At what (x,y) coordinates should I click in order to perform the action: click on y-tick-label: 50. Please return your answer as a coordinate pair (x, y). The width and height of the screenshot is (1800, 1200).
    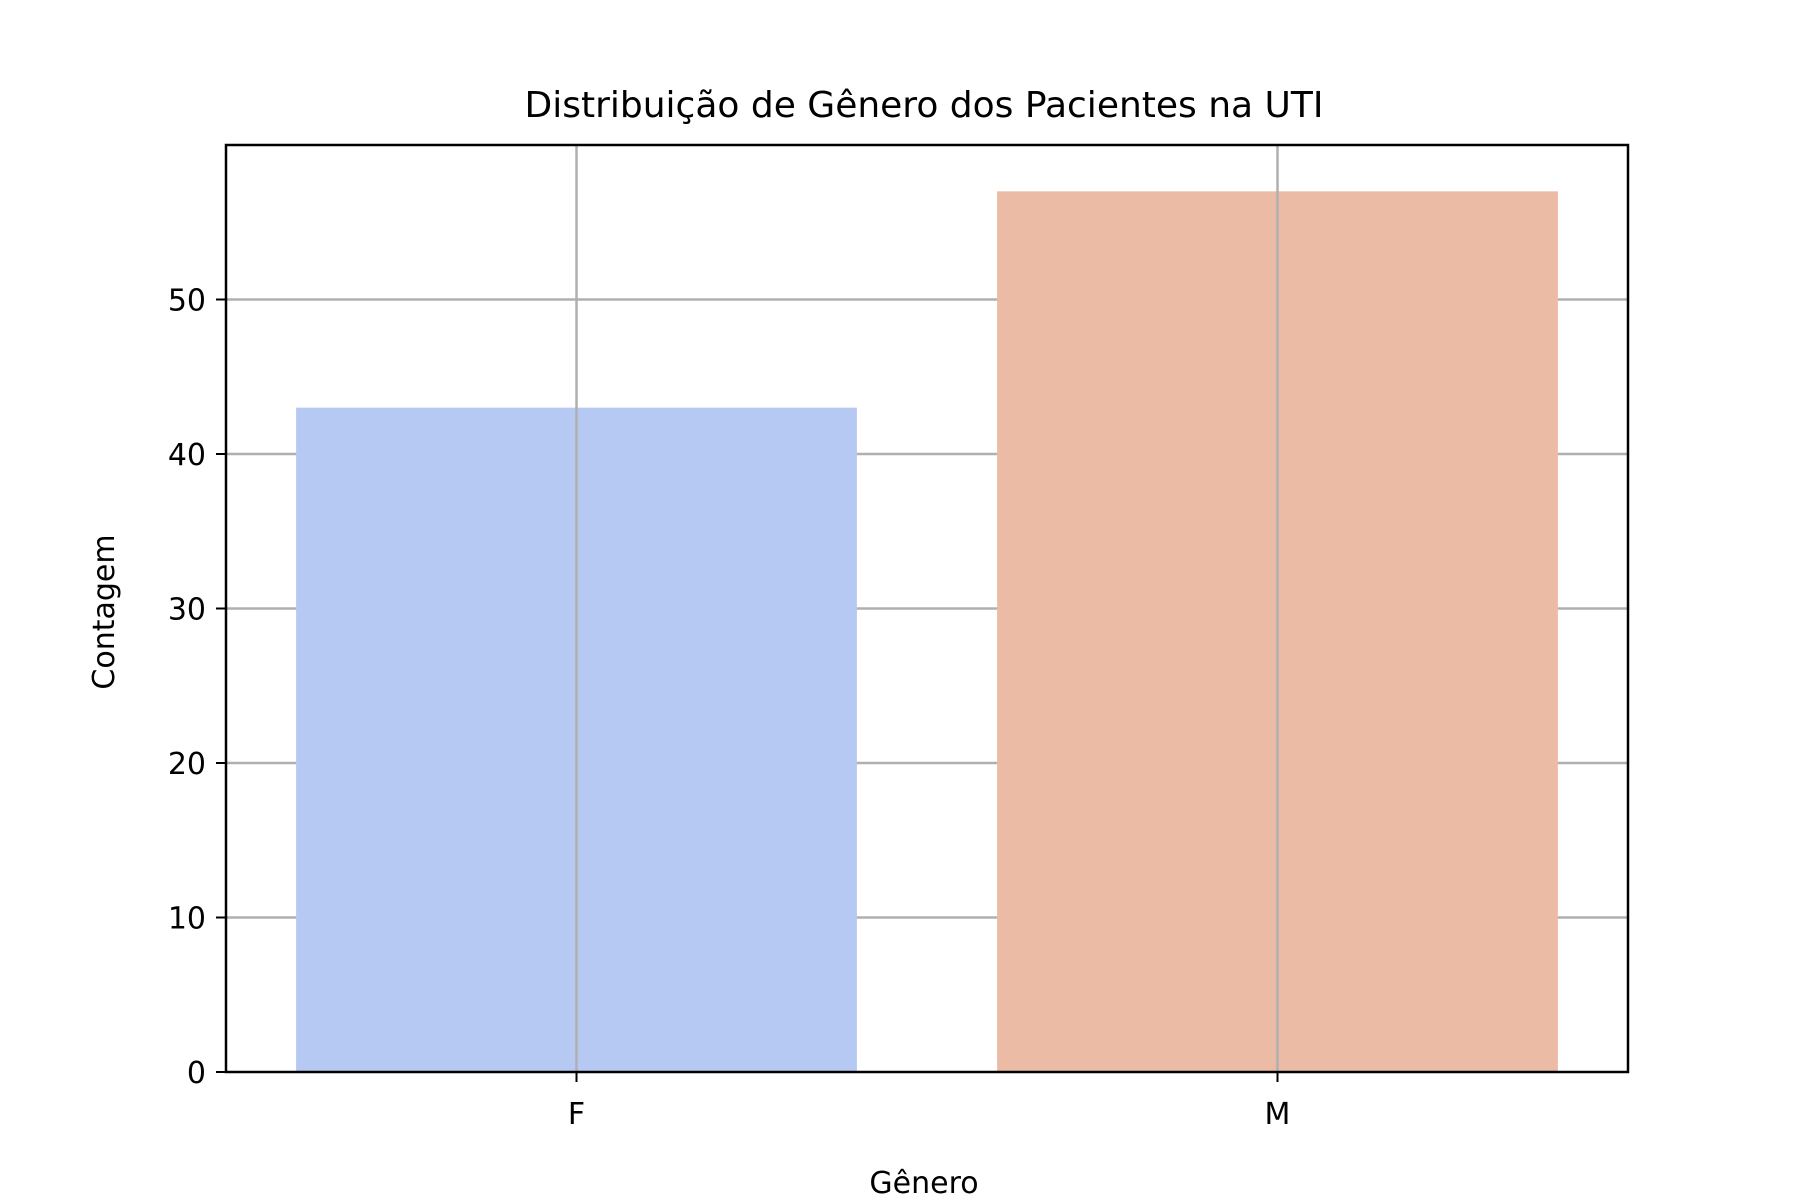
    Looking at the image, I should click on (187, 301).